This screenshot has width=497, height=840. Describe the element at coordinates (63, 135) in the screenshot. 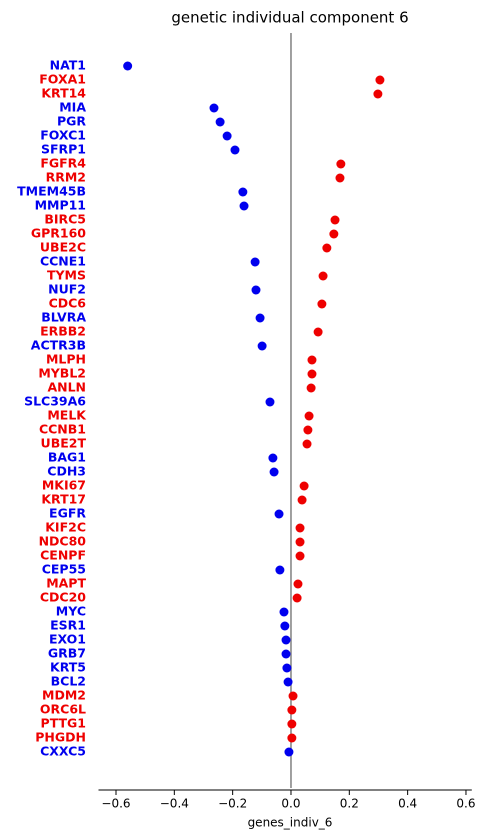

I see `y-tick-label: FOXC1` at that location.